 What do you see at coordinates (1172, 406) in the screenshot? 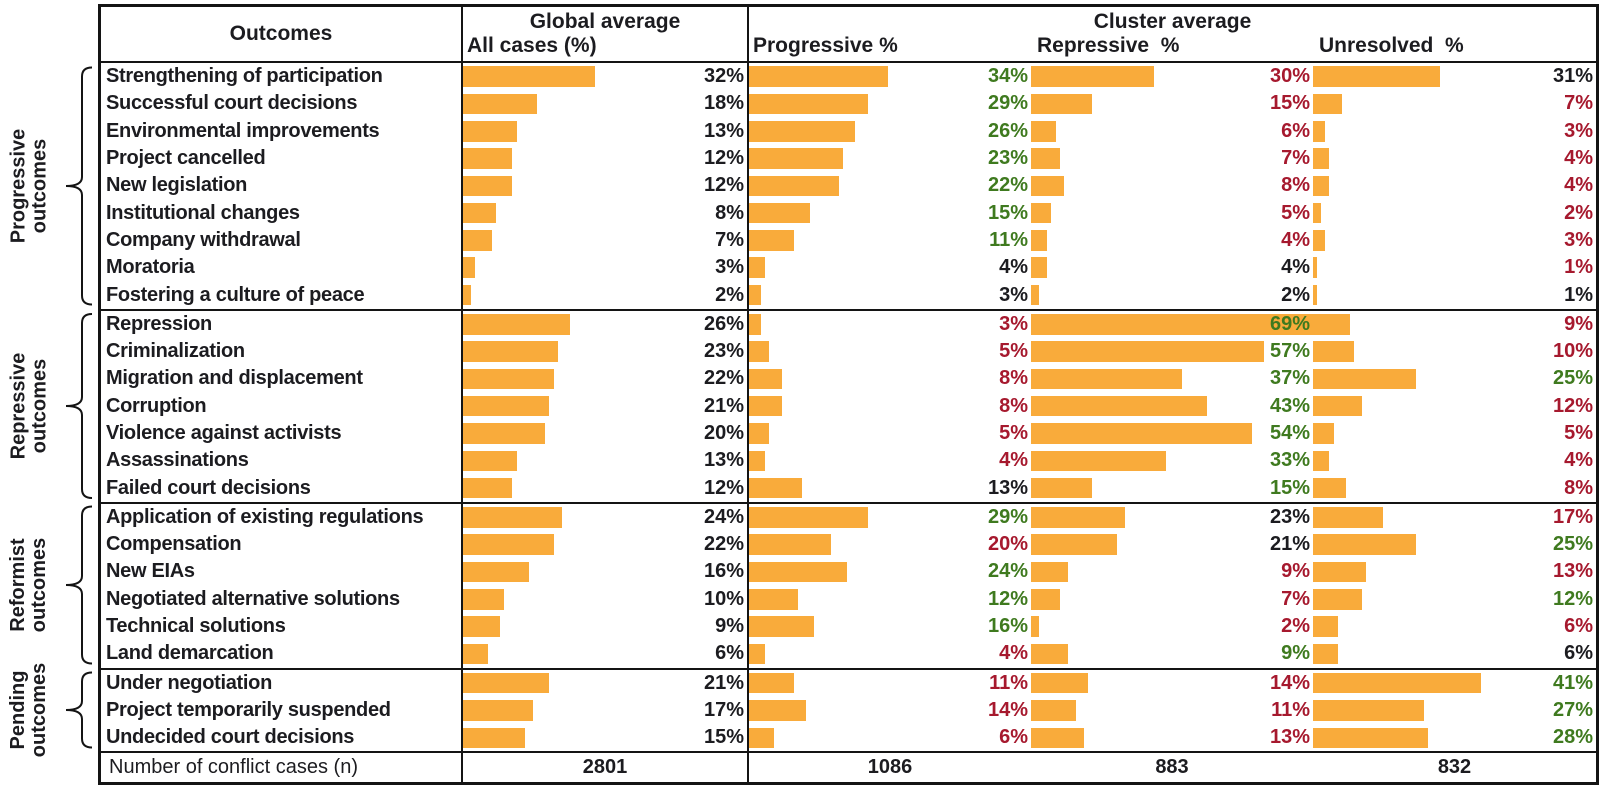
I see `value-cell: 43%` at bounding box center [1172, 406].